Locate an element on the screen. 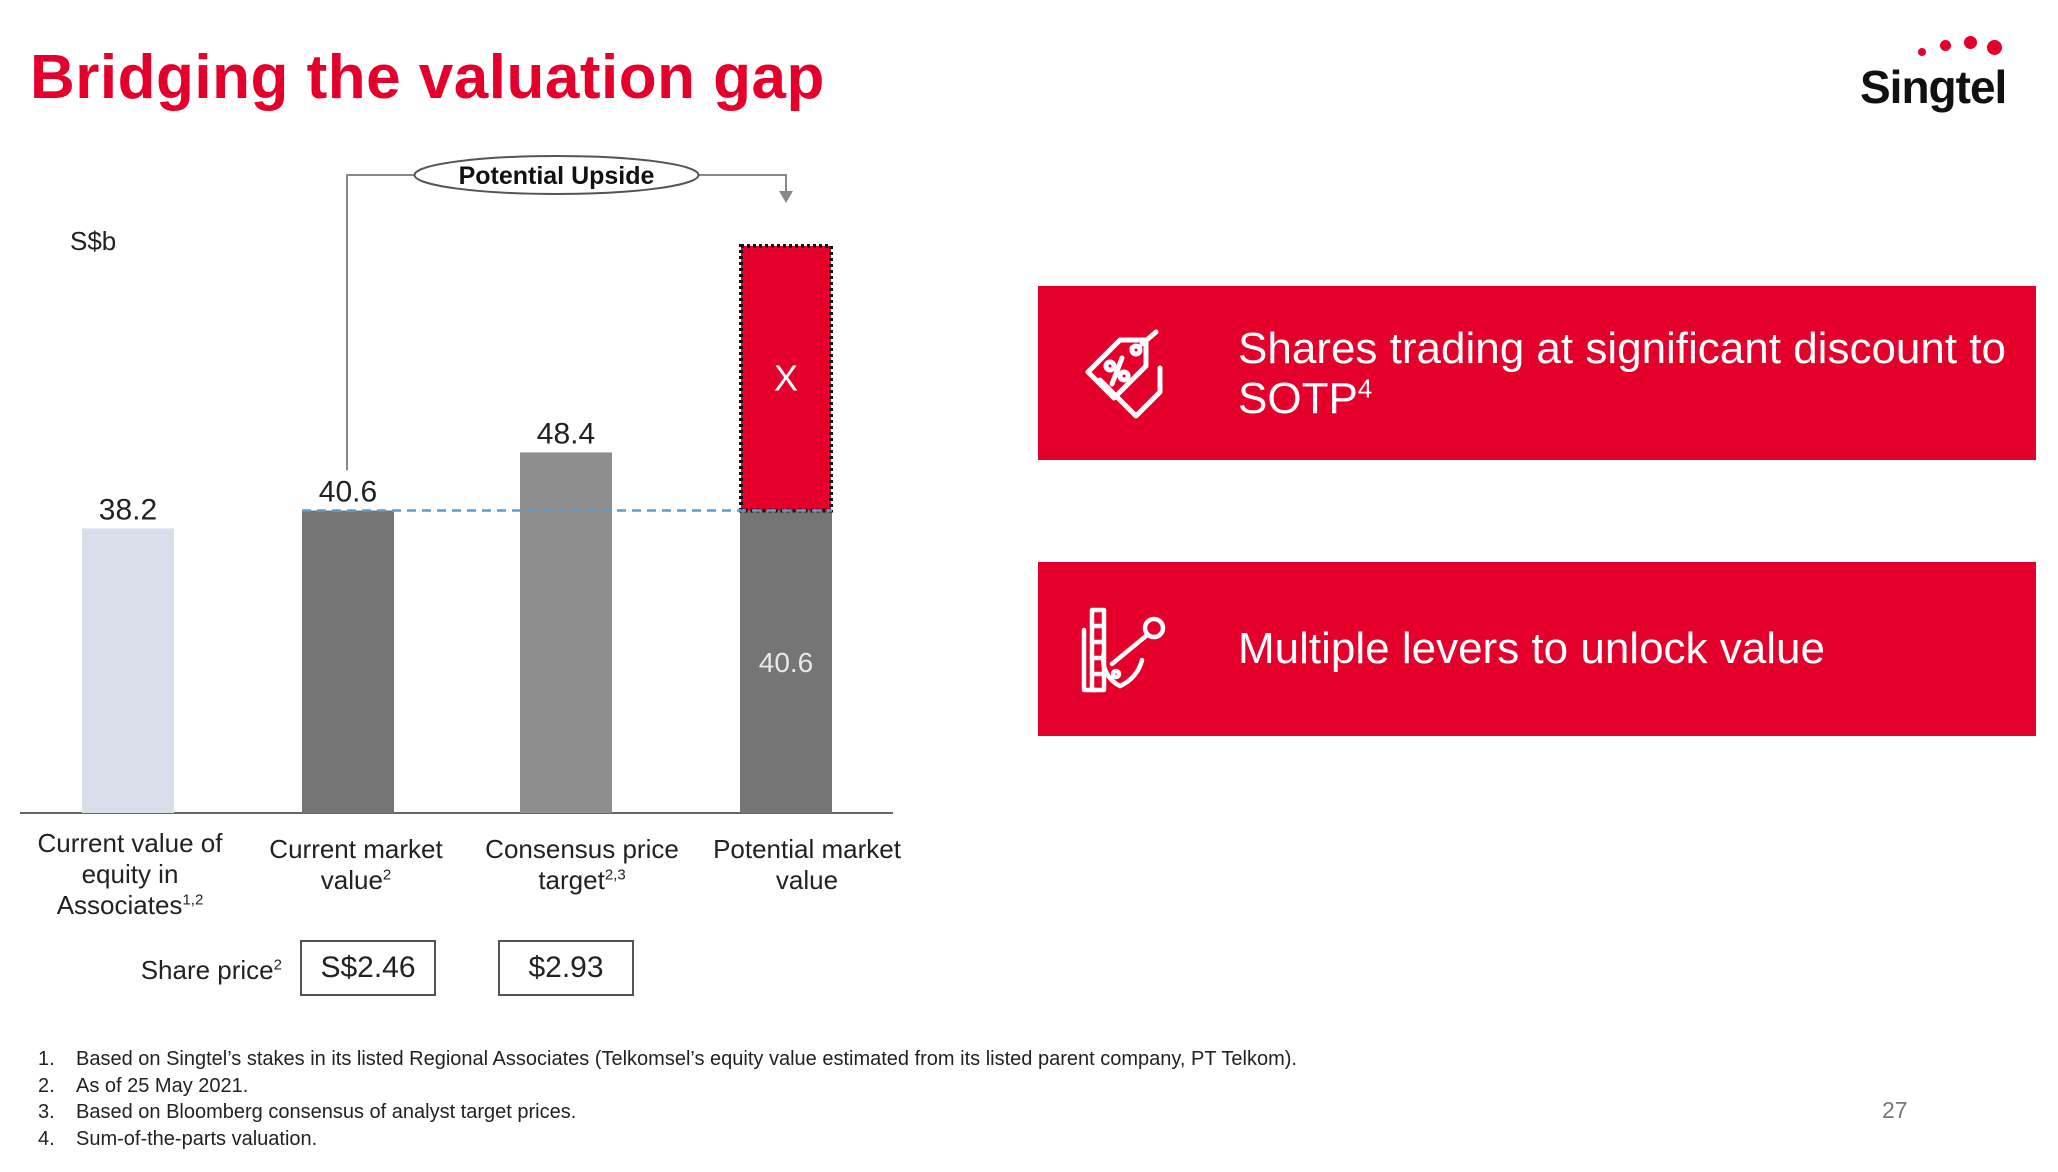 This screenshot has height=1172, width=2058. highlight-levers: Multiple levers to unlock value is located at coordinates (1537, 649).